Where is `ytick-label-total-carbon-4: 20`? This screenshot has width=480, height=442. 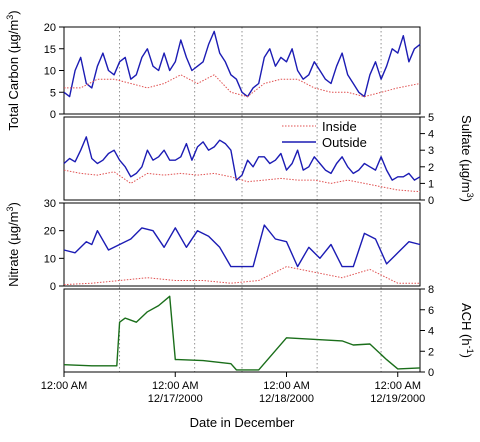
ytick-label-total-carbon-4: 20 is located at coordinates (50, 28).